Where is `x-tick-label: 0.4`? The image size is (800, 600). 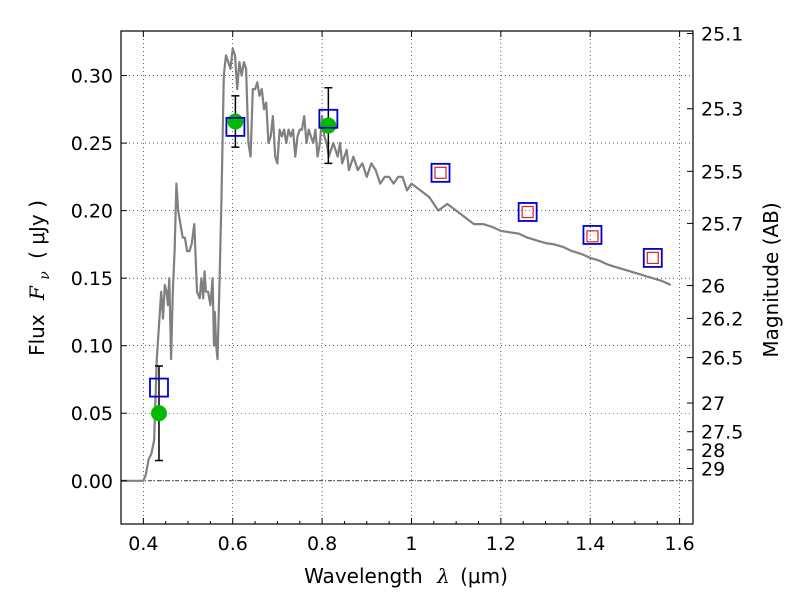 x-tick-label: 0.4 is located at coordinates (143, 544).